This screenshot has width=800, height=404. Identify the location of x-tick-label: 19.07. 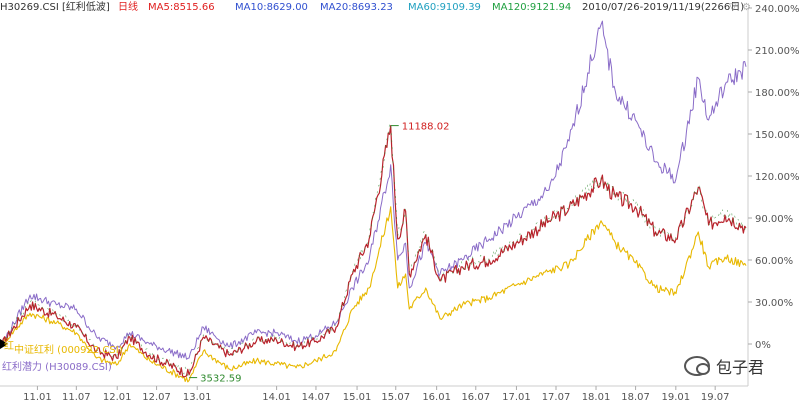
(715, 397).